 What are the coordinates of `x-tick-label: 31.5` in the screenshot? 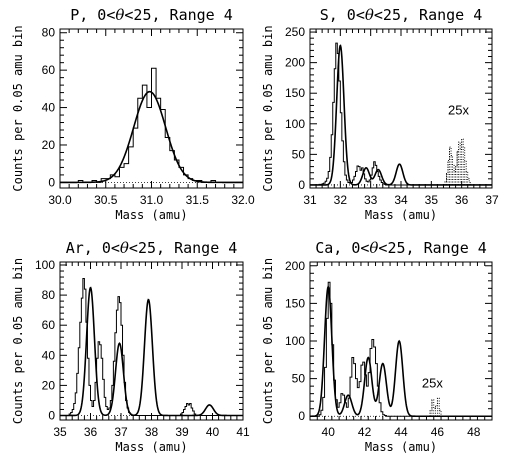 It's located at (198, 200).